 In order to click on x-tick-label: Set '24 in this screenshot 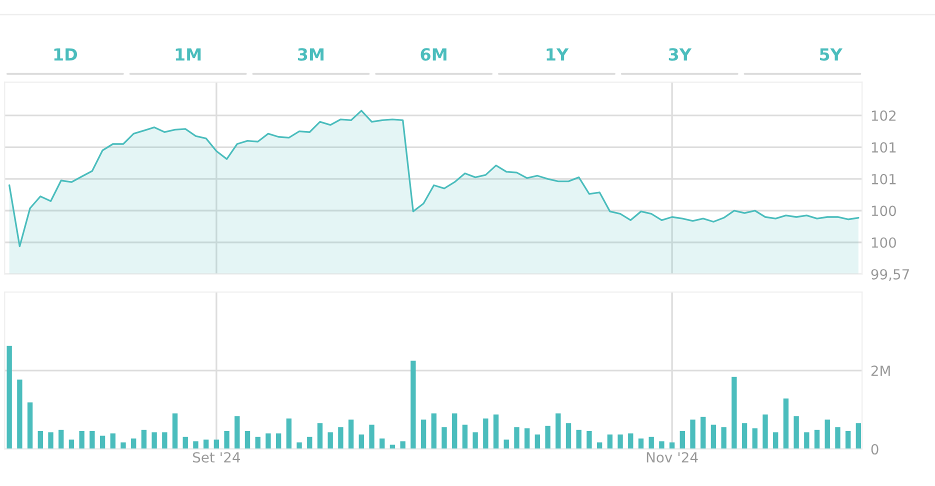, I will do `click(216, 457)`.